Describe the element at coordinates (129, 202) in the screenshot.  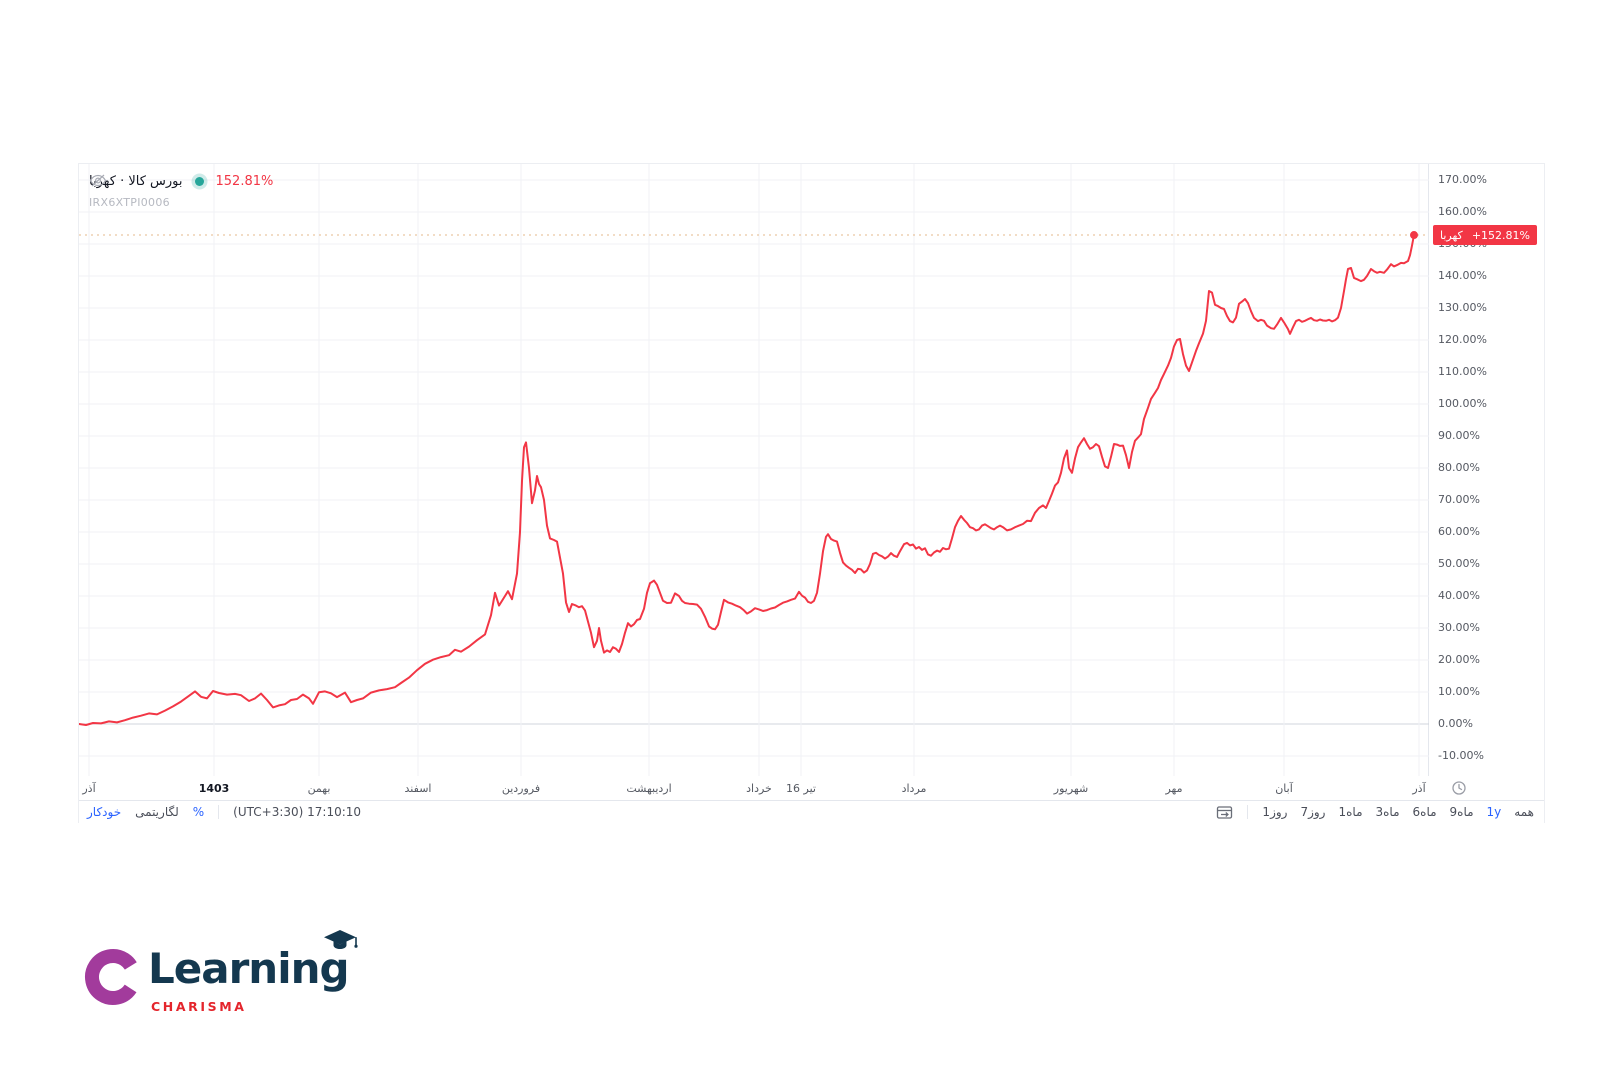
I see `symbol-code: IRX6XTPI0006` at that location.